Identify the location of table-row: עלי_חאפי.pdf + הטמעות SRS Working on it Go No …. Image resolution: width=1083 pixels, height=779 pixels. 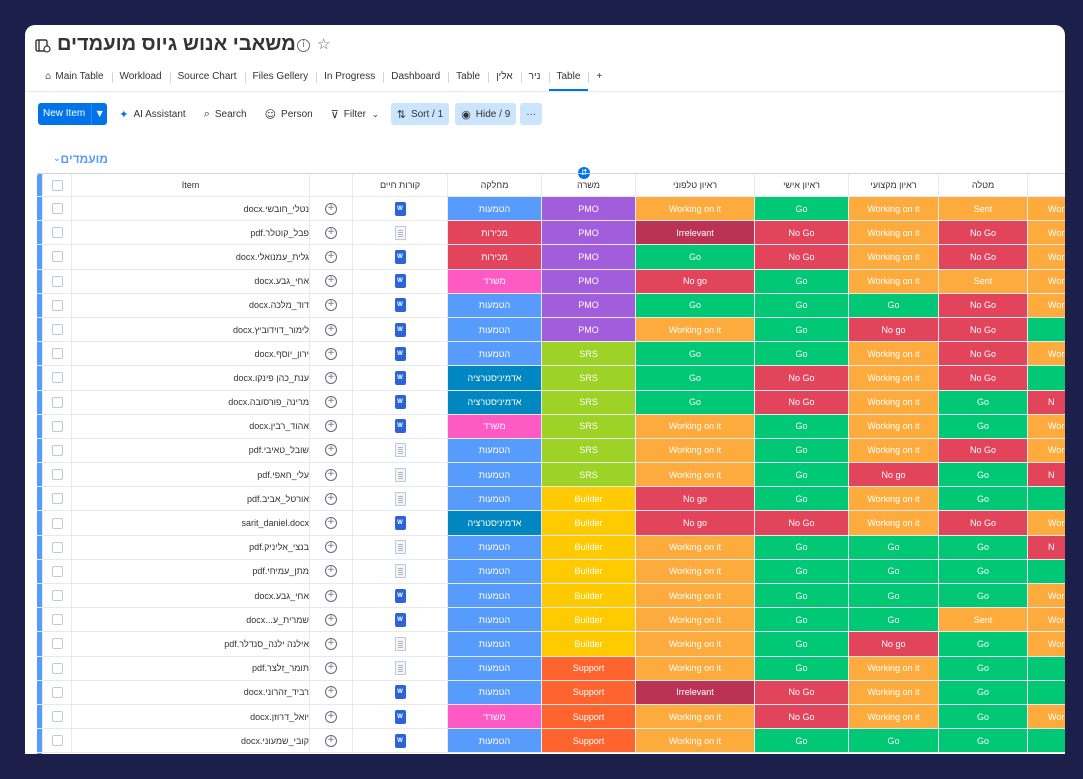
(551, 475).